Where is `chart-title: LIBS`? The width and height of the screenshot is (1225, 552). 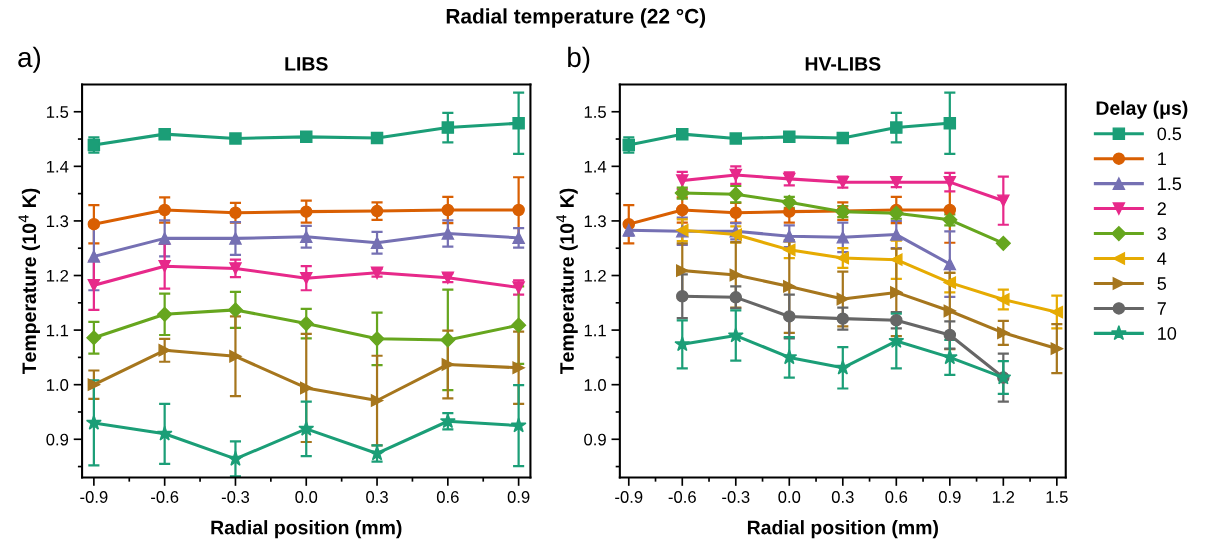
chart-title: LIBS is located at coordinates (306, 63).